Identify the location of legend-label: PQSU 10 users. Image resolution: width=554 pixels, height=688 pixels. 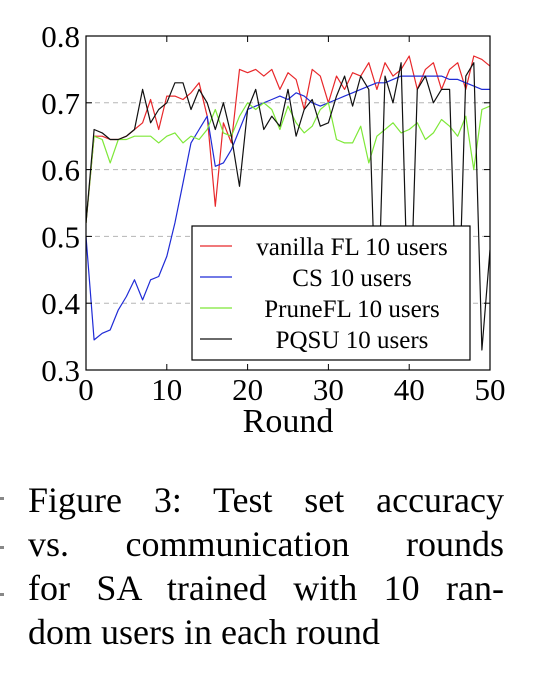
(352, 340).